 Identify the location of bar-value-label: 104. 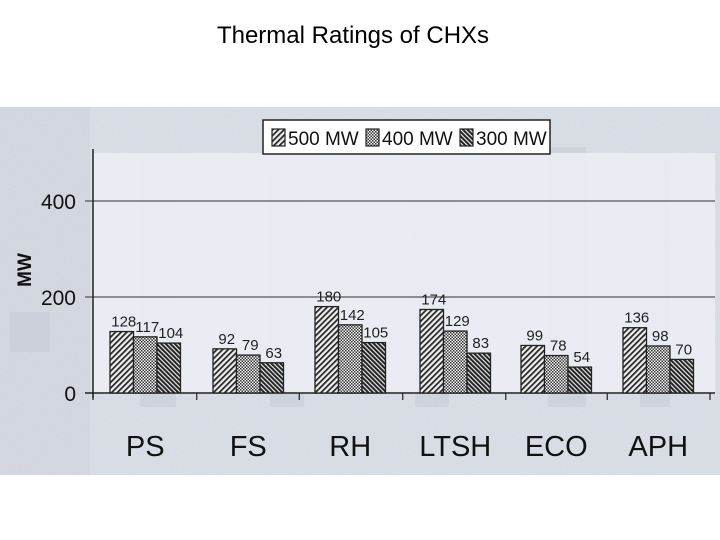
(170, 333).